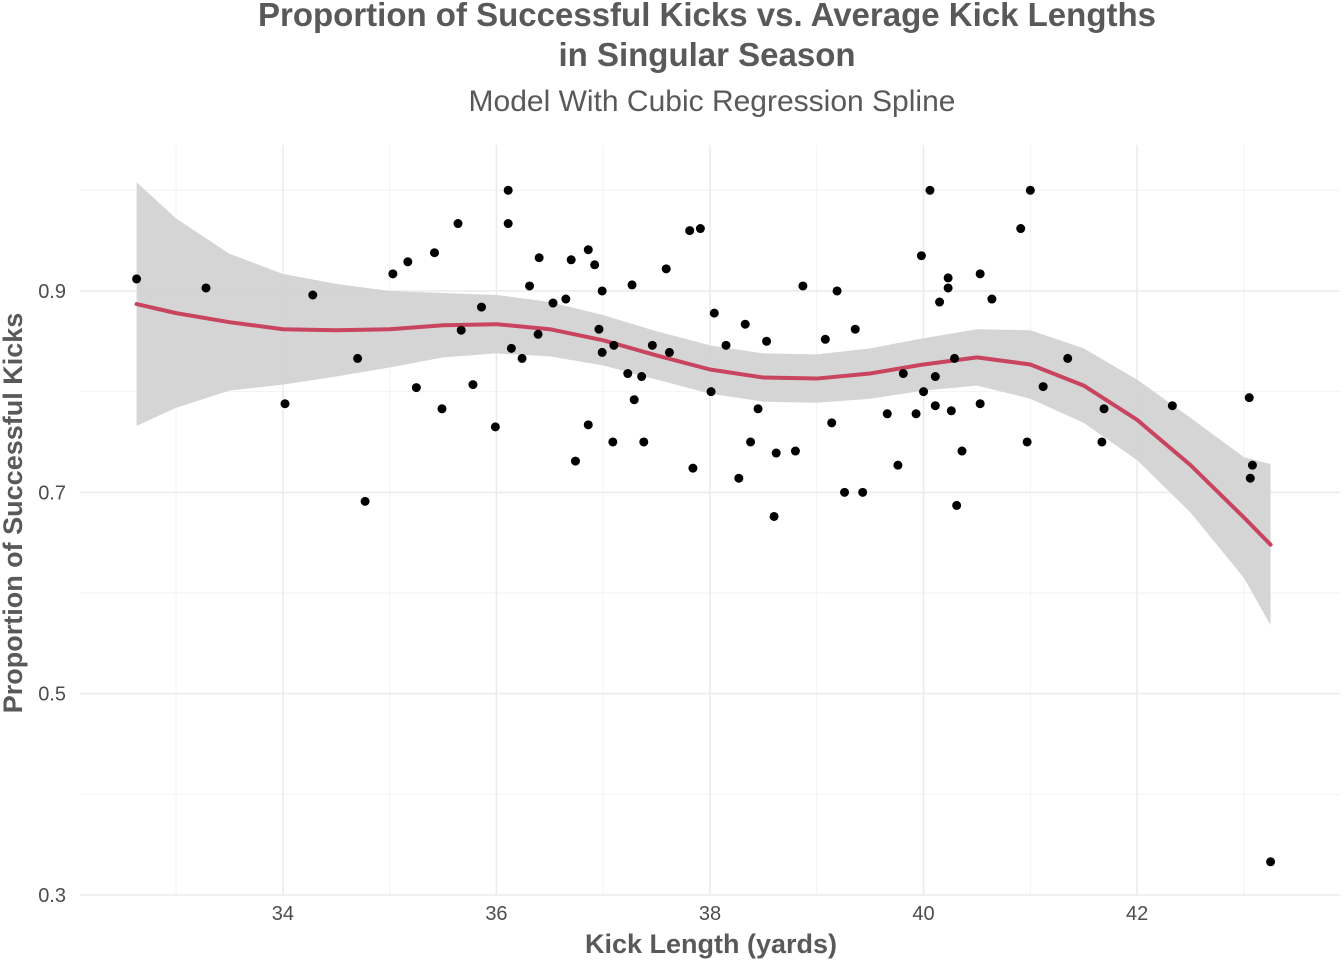 Image resolution: width=1344 pixels, height=960 pixels. Describe the element at coordinates (52, 896) in the screenshot. I see `y-tick-label: 0.3` at that location.